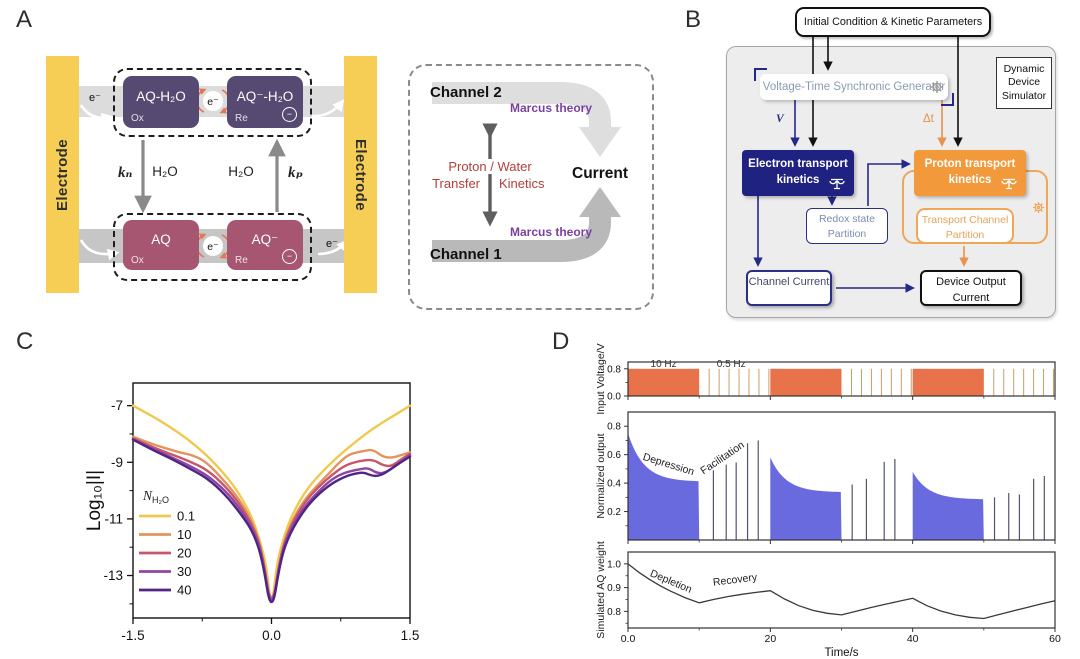 The height and width of the screenshot is (659, 1080). I want to click on transfer-kinetics-text: Proton / Water, so click(490, 166).